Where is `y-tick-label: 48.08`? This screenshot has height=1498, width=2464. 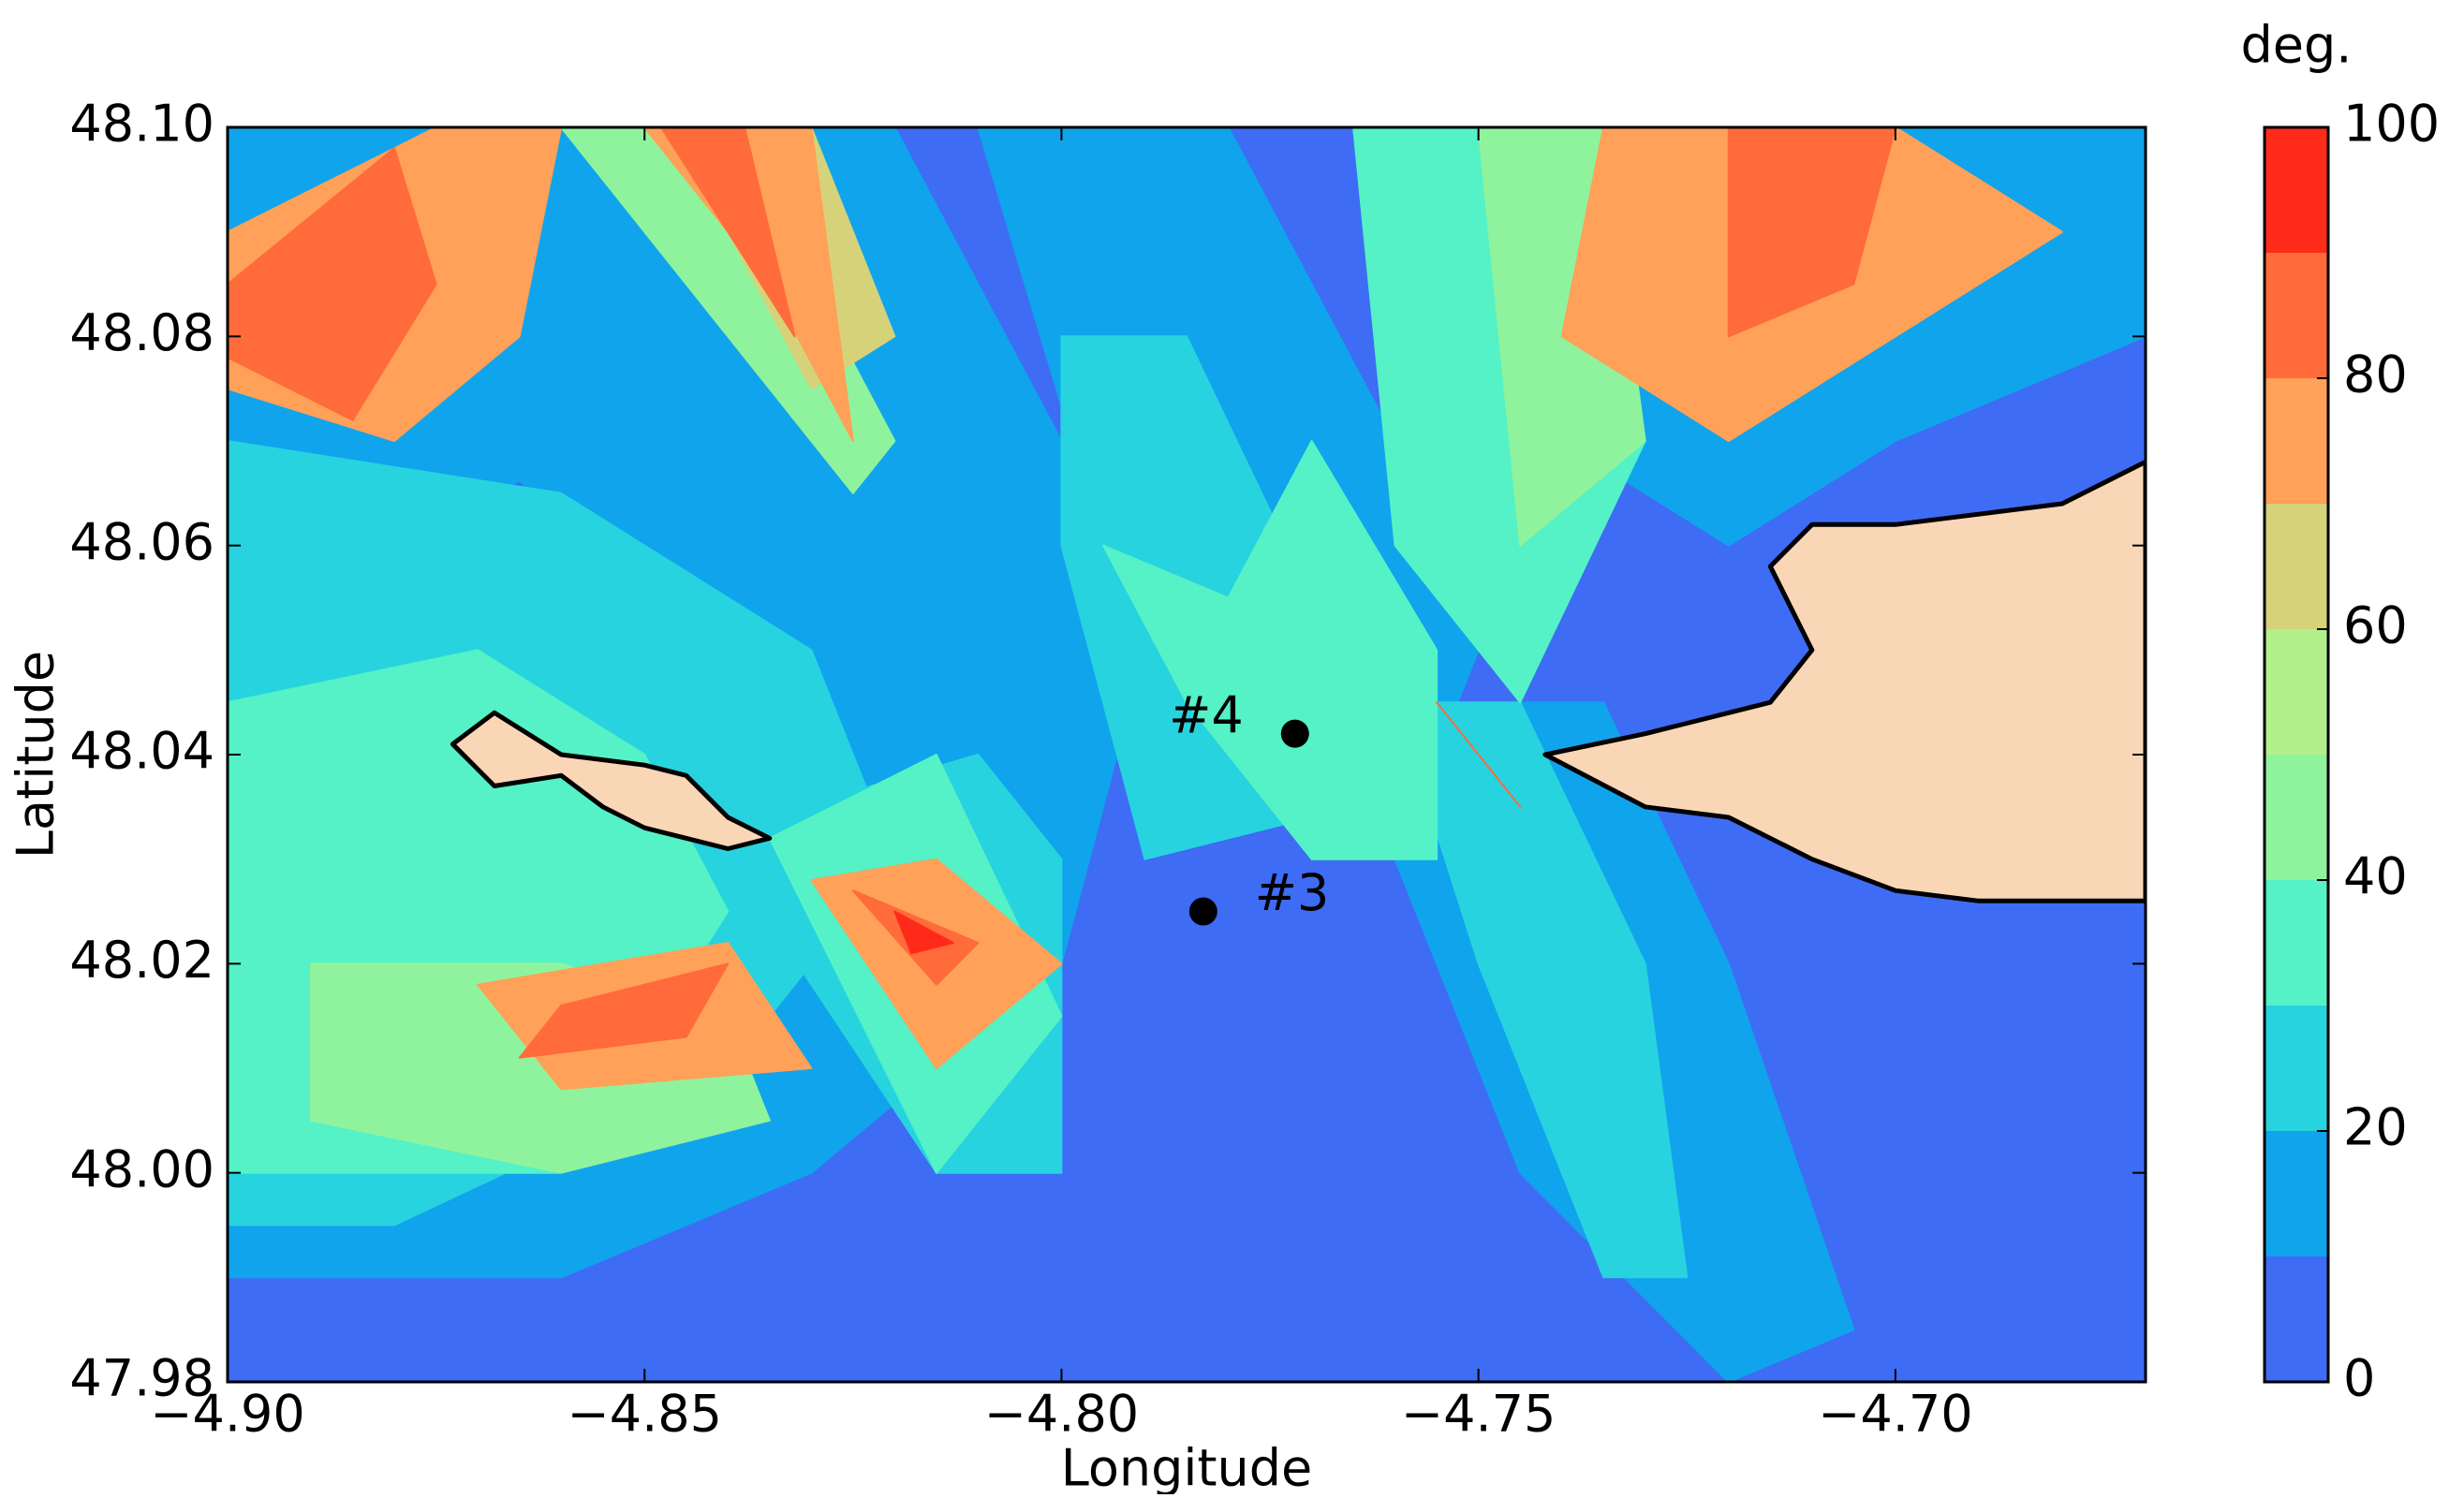
y-tick-label: 48.08 is located at coordinates (141, 332).